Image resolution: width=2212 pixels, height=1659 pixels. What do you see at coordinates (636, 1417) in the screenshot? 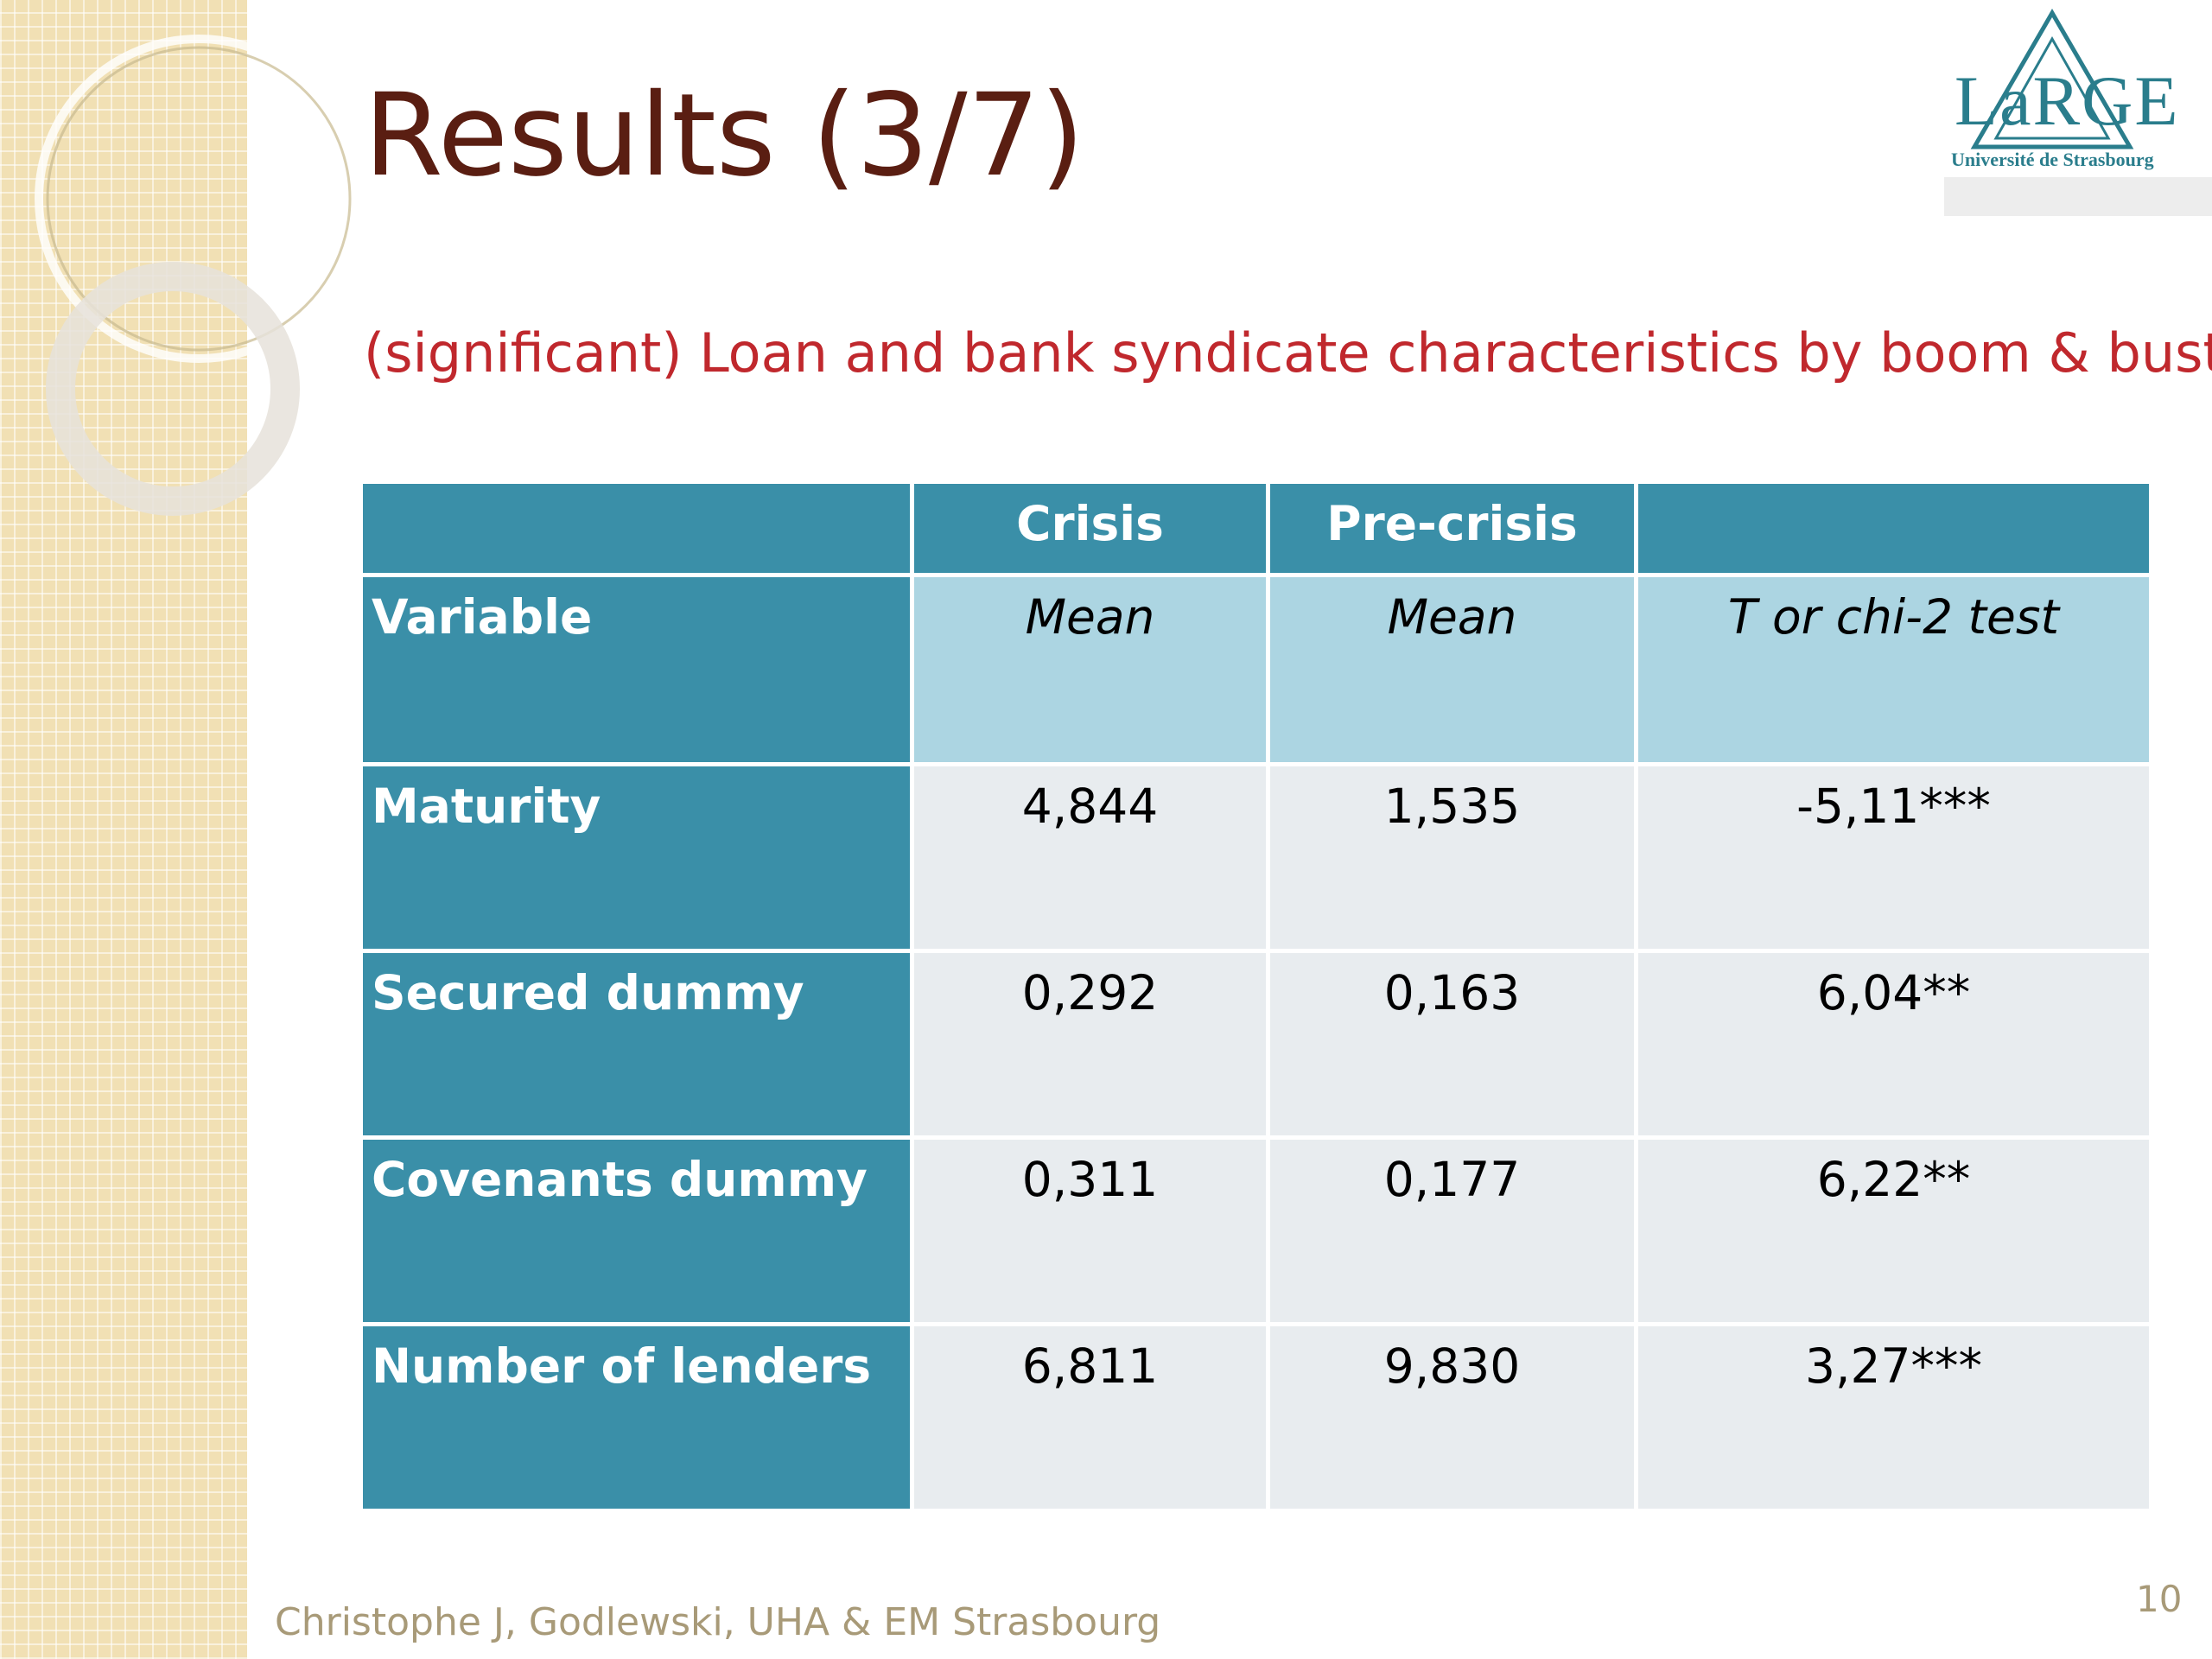
I see `row-label: Number of lenders` at bounding box center [636, 1417].